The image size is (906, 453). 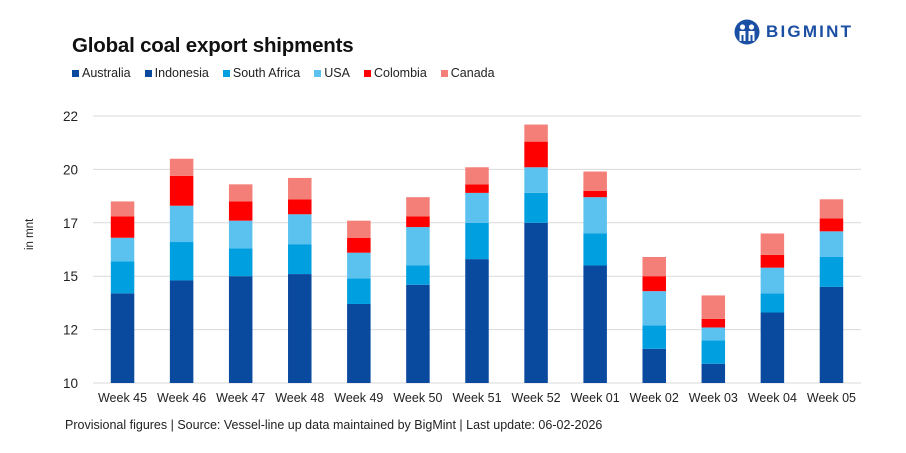 I want to click on y-axis-ticks: 10 12 15 17 20 22, so click(x=70, y=250).